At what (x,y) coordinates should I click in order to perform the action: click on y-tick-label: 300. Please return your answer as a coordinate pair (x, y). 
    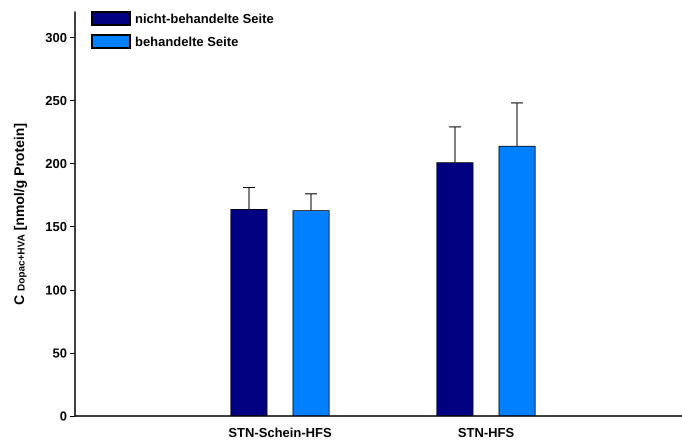
    Looking at the image, I should click on (56, 37).